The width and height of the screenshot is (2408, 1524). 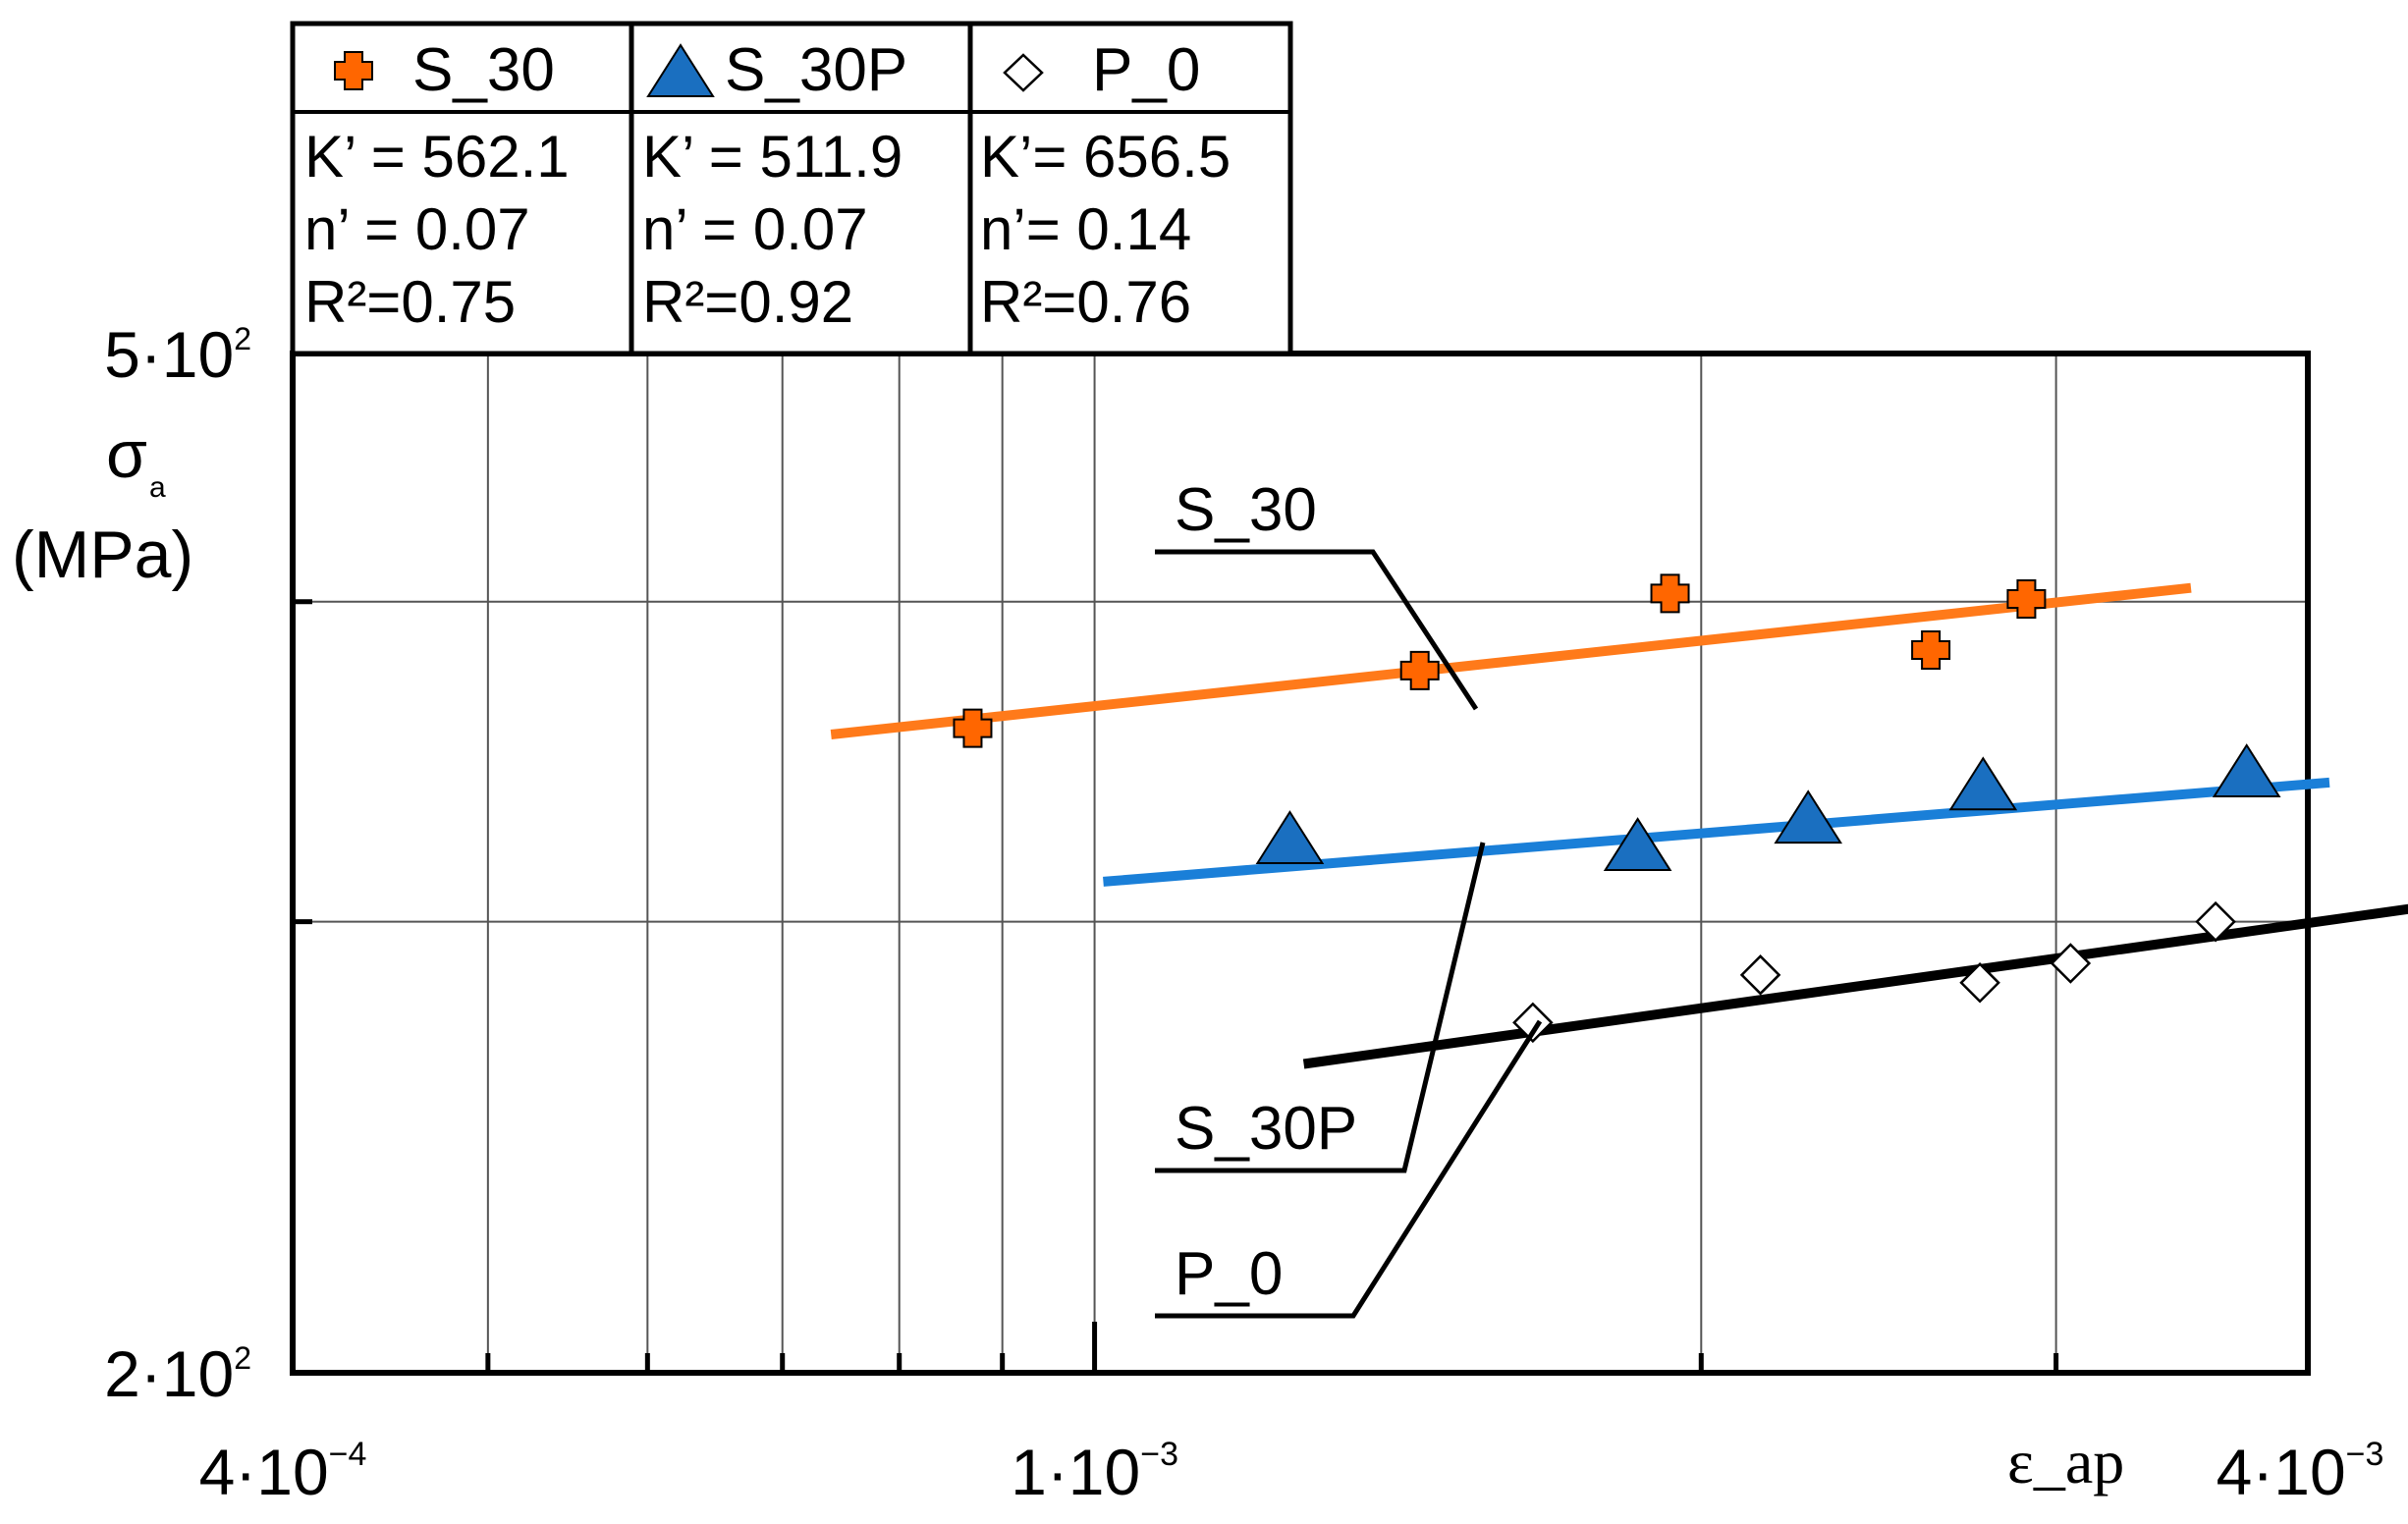 I want to click on y-axis-unit: (MPa), so click(x=102, y=554).